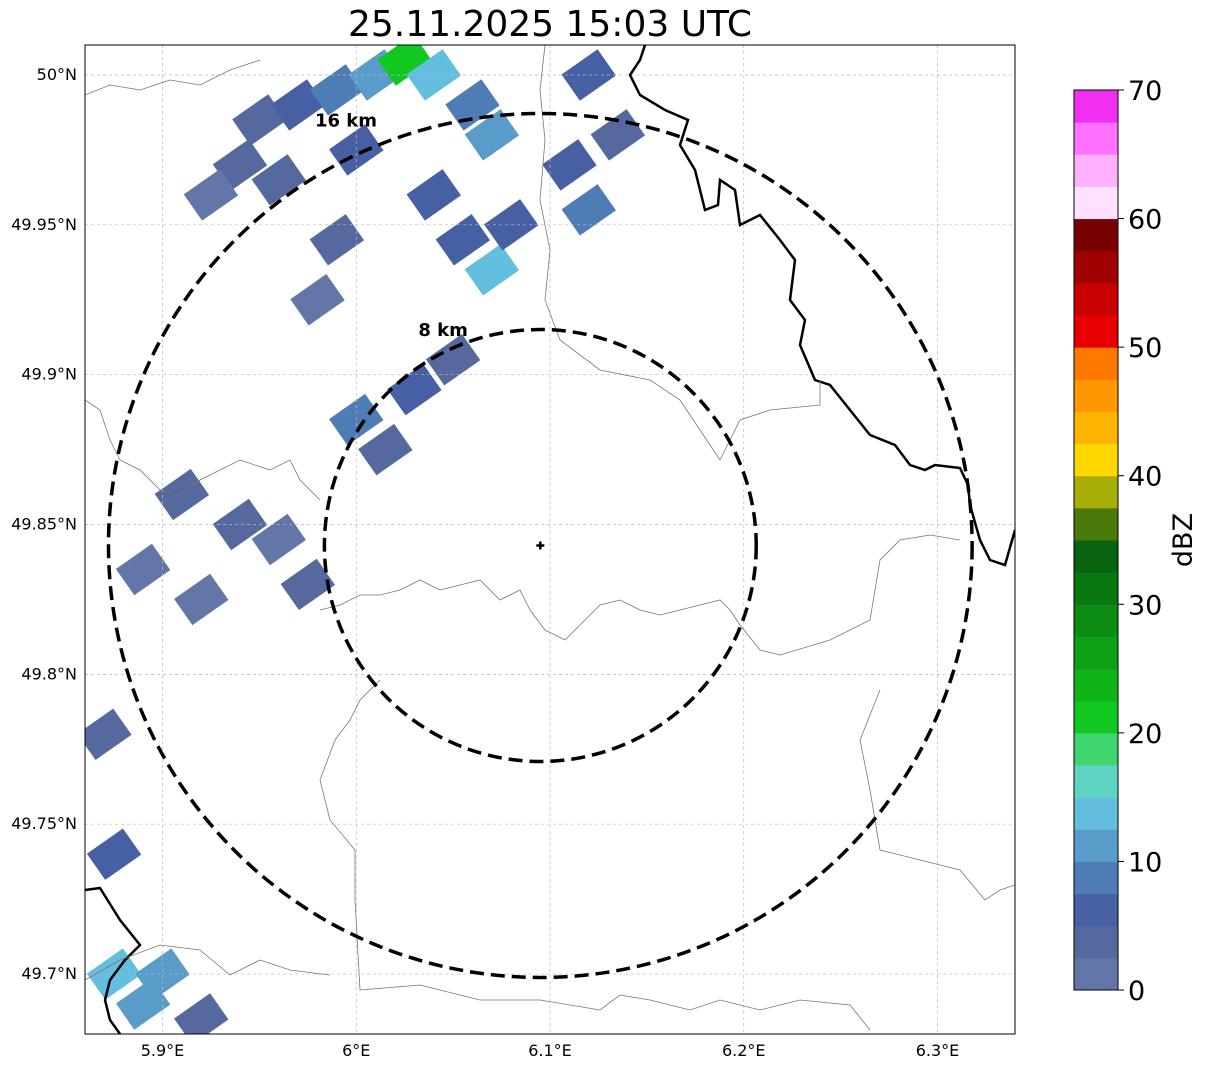 The width and height of the screenshot is (1207, 1069). I want to click on colorbar: 0 10 20 30 40 50 60 70 dBZ, so click(1136, 541).